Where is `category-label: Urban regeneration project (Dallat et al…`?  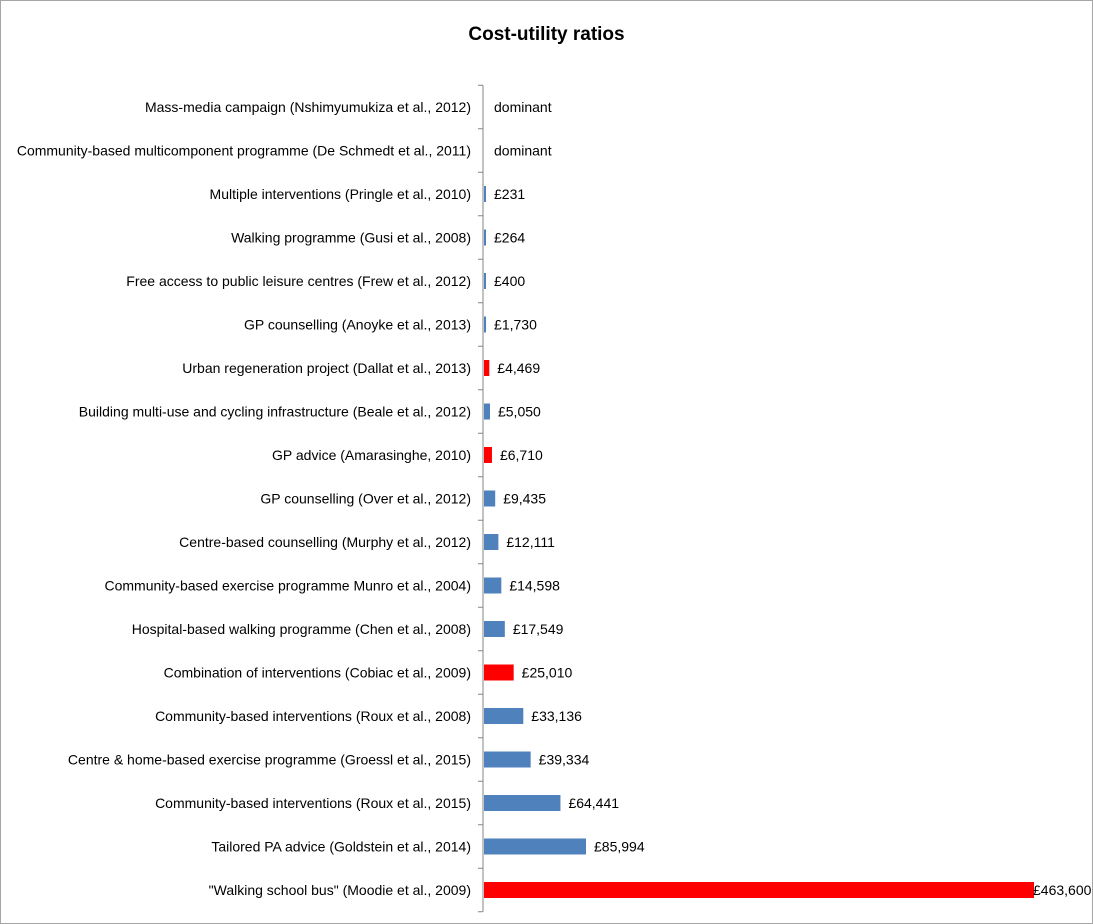
category-label: Urban regeneration project (Dallat et al… is located at coordinates (326, 368).